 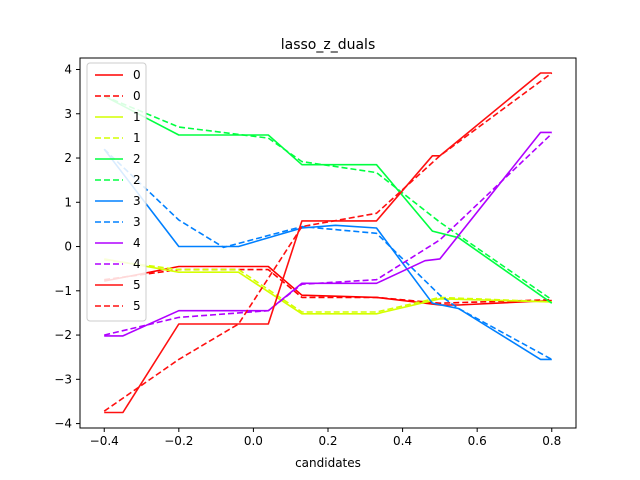 I want to click on x-tick-label: −0.2, so click(x=178, y=441).